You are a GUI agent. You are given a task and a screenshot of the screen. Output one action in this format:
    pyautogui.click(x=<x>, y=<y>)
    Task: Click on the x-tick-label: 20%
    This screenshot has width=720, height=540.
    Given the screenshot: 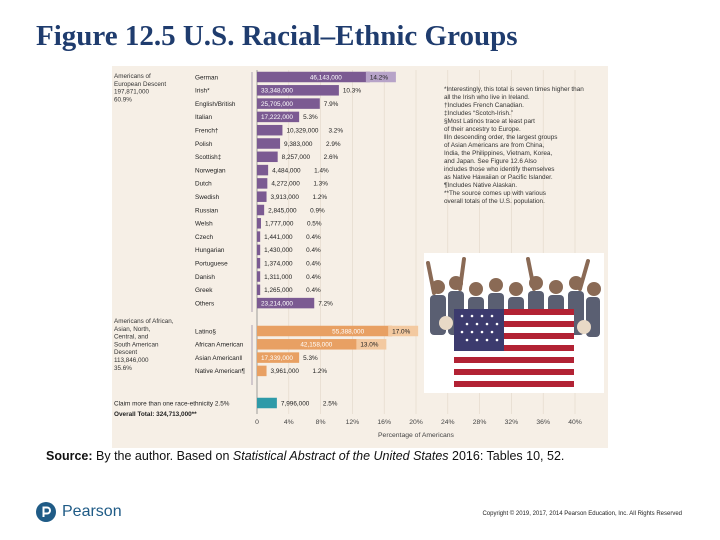 What is the action you would take?
    pyautogui.click(x=416, y=422)
    